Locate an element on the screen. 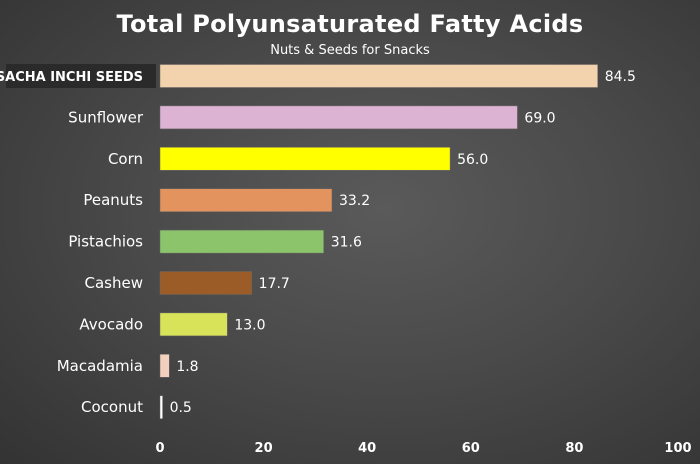 Image resolution: width=700 pixels, height=464 pixels. category-label-sacha-inchi-seeds: SACHA INCHI SEEDS is located at coordinates (71, 77).